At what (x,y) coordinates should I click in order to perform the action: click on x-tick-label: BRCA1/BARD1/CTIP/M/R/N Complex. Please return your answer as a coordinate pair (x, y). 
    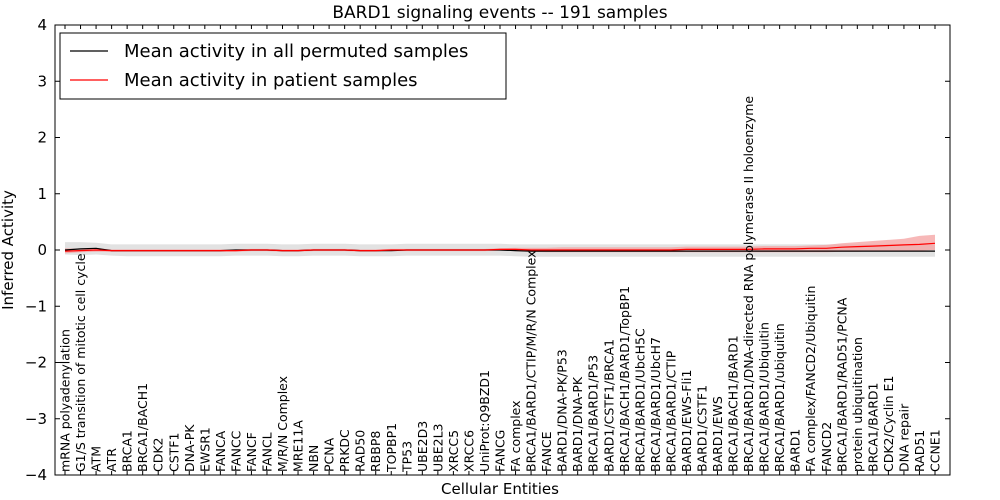
    Looking at the image, I should click on (531, 361).